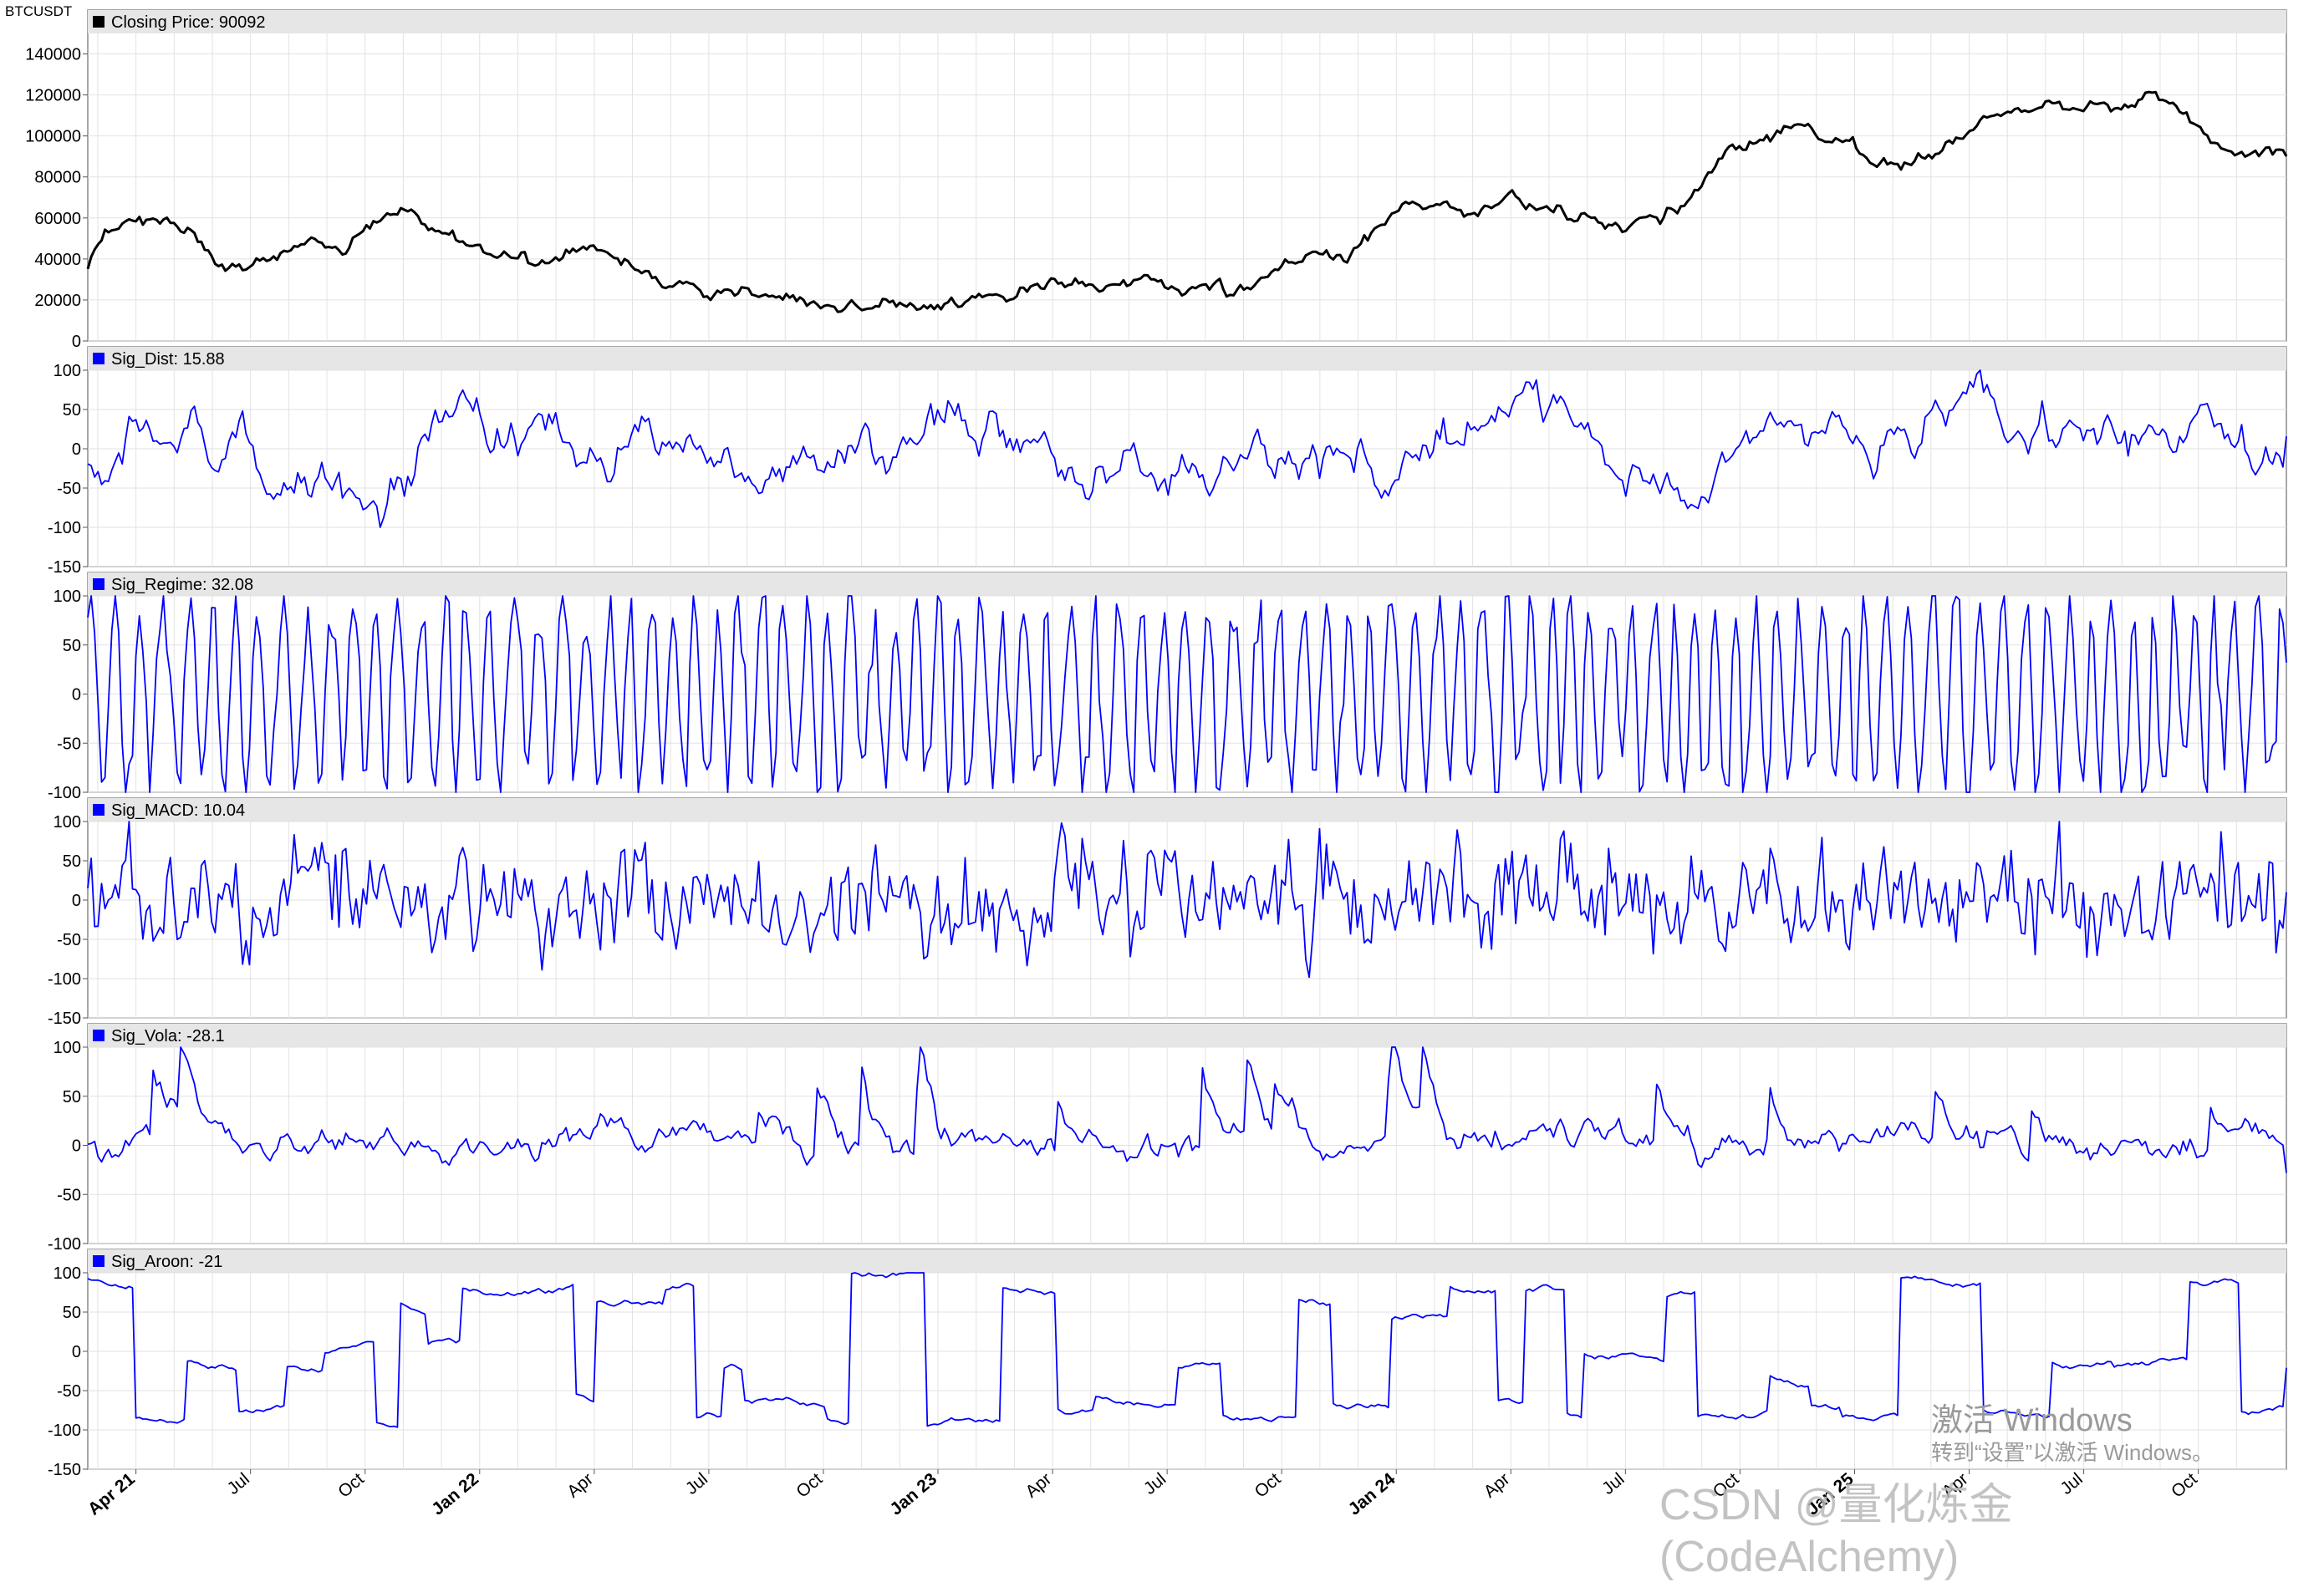 This screenshot has height=1582, width=2324. I want to click on panel-title: Sig_Regime: 32.08, so click(182, 585).